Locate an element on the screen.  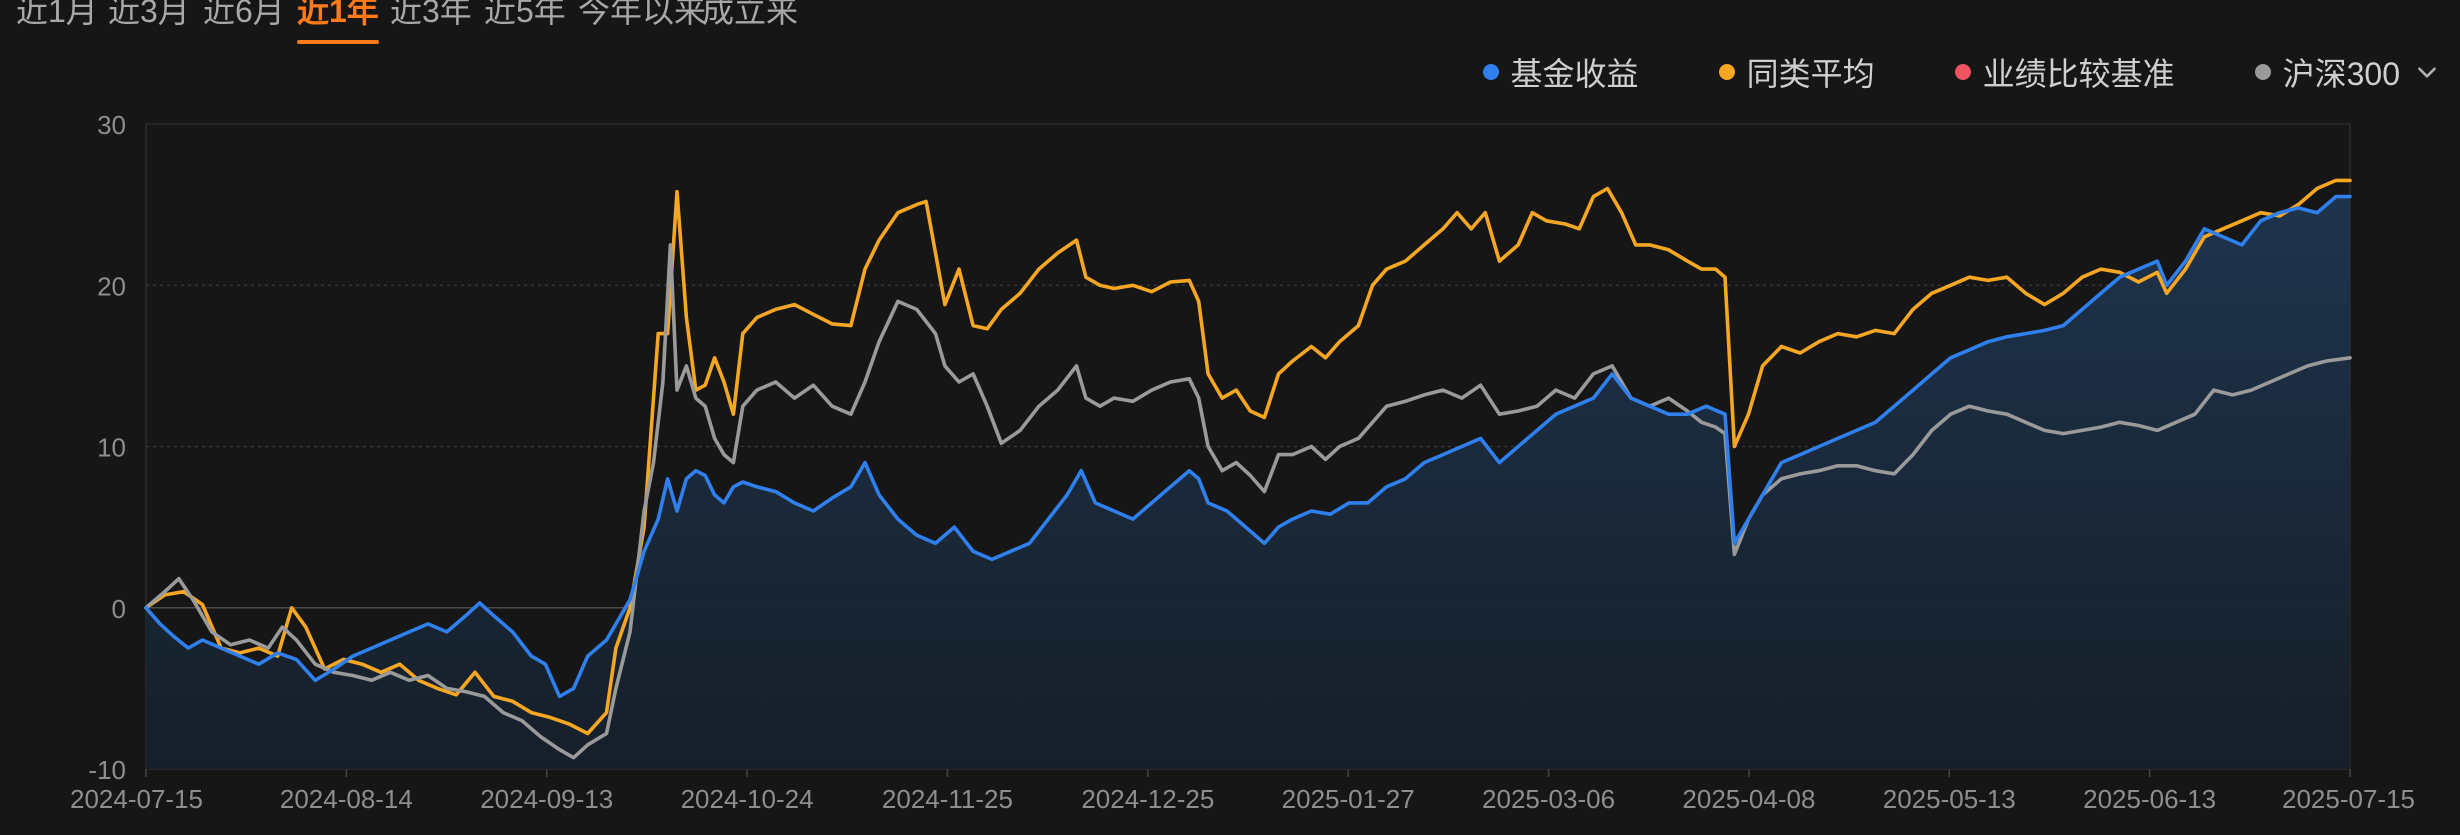
tab-6: 今年以来 is located at coordinates (642, 16).